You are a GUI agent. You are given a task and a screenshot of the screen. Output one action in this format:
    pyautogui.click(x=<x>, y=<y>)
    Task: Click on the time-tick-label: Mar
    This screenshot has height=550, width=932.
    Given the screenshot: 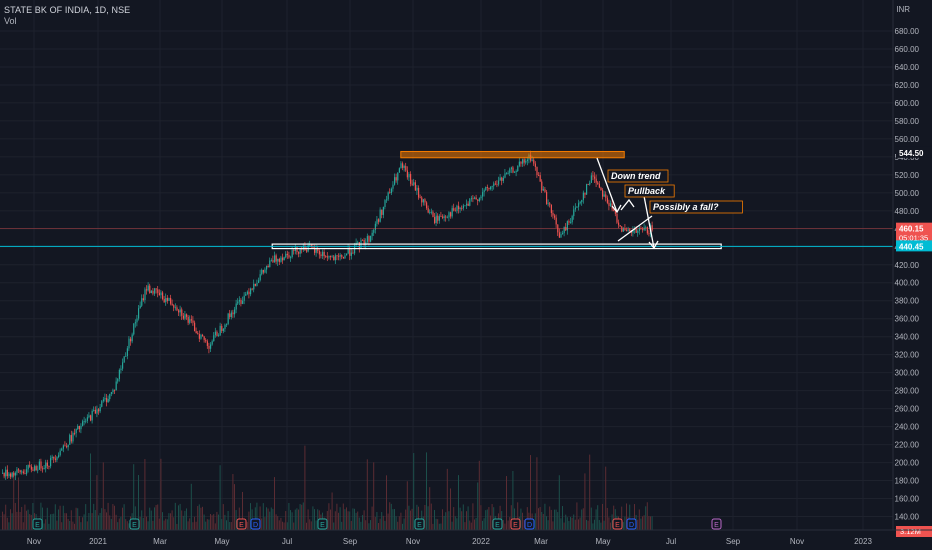 What is the action you would take?
    pyautogui.click(x=160, y=541)
    